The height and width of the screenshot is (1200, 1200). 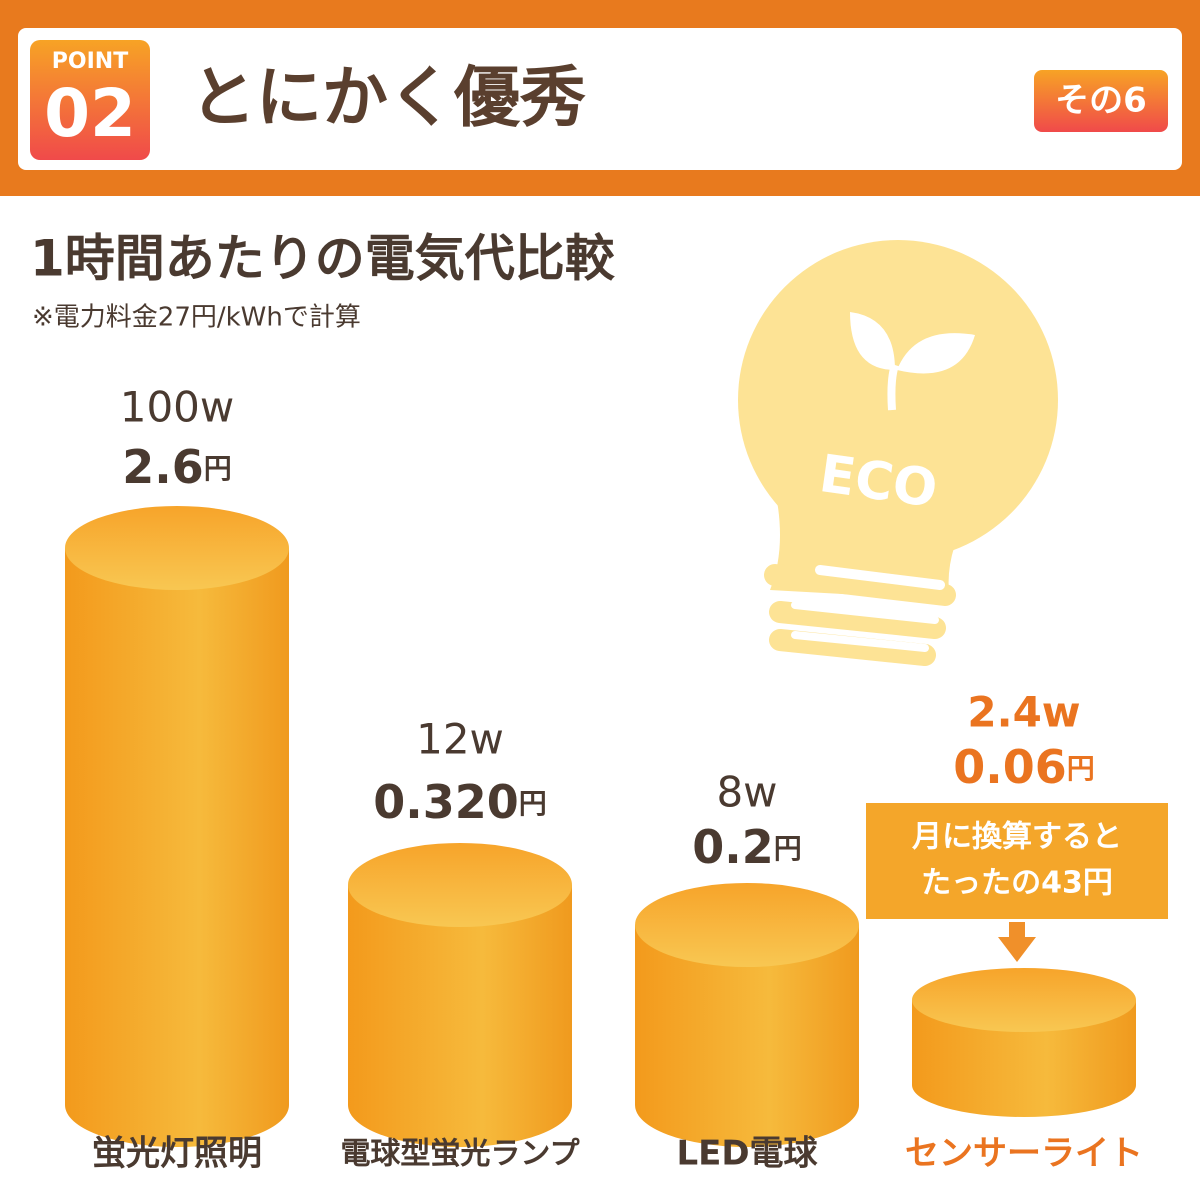 I want to click on cost: 0.320円, so click(x=460, y=802).